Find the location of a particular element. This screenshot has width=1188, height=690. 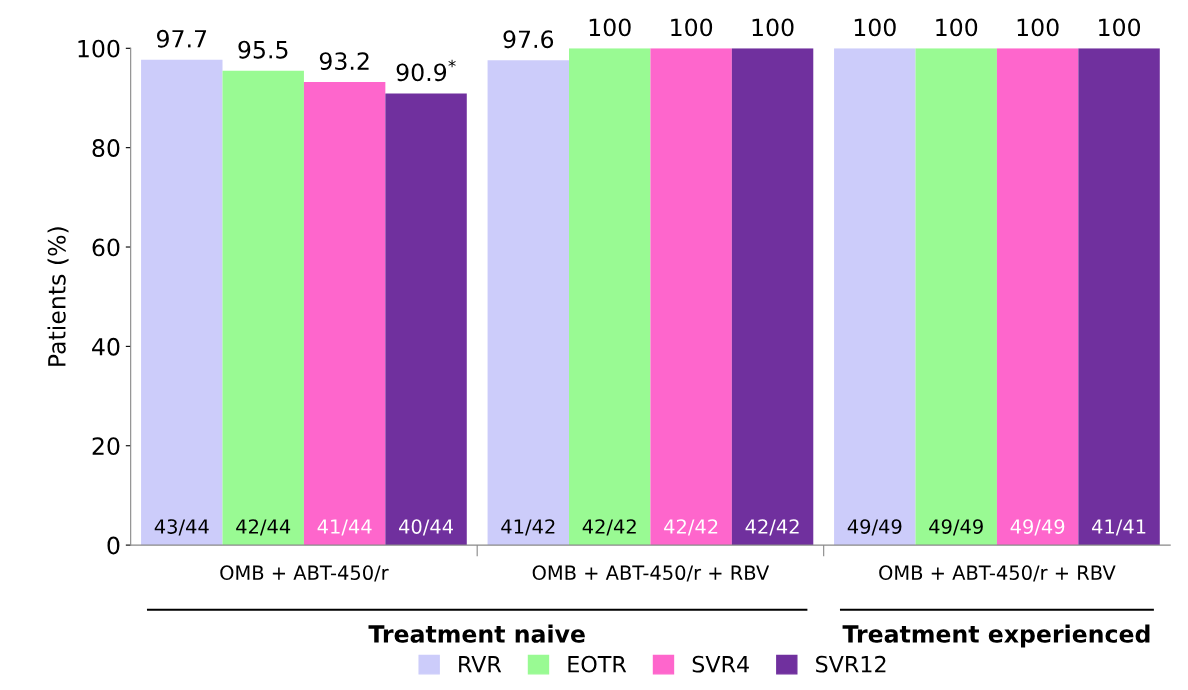

y-tick-label: 40 is located at coordinates (106, 346).